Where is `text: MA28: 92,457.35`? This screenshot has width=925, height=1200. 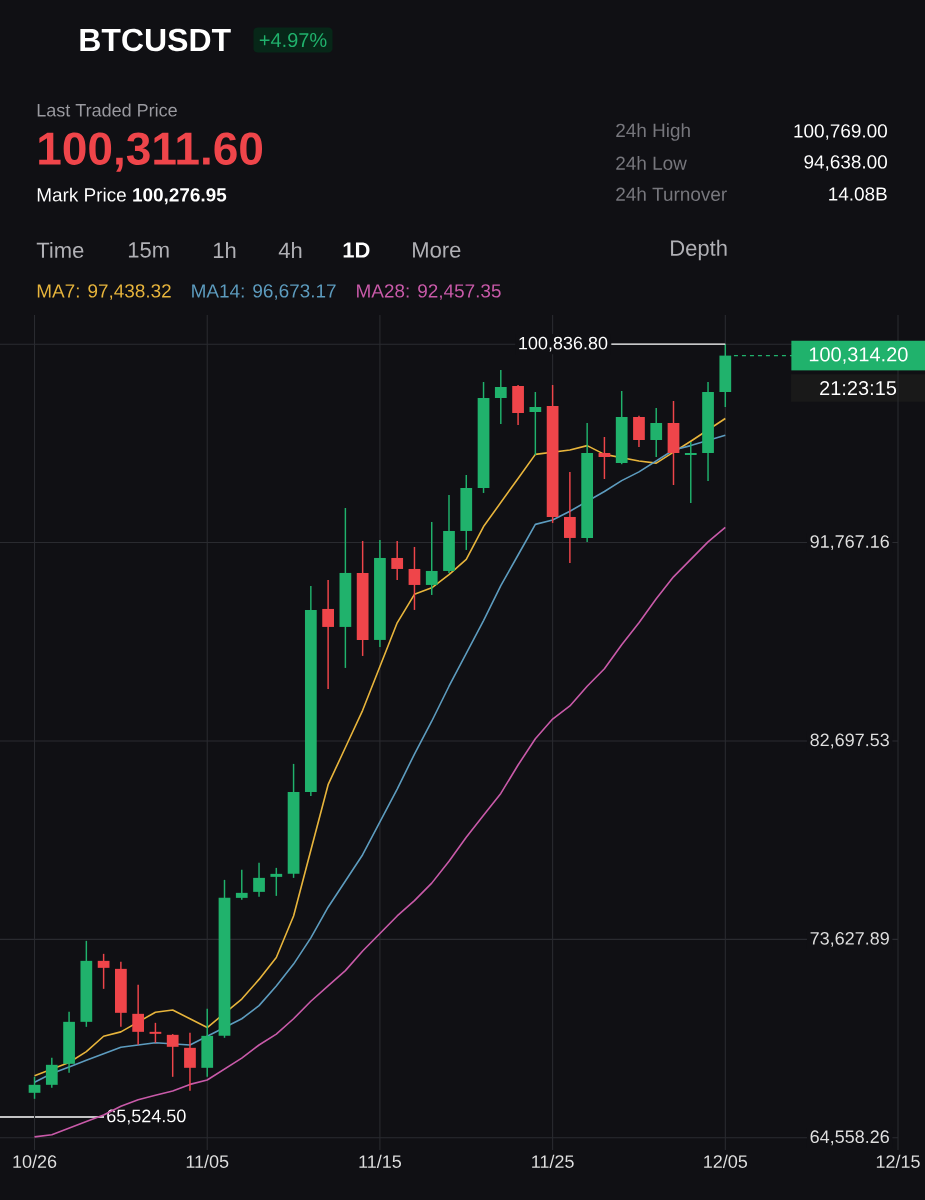 text: MA28: 92,457.35 is located at coordinates (429, 292).